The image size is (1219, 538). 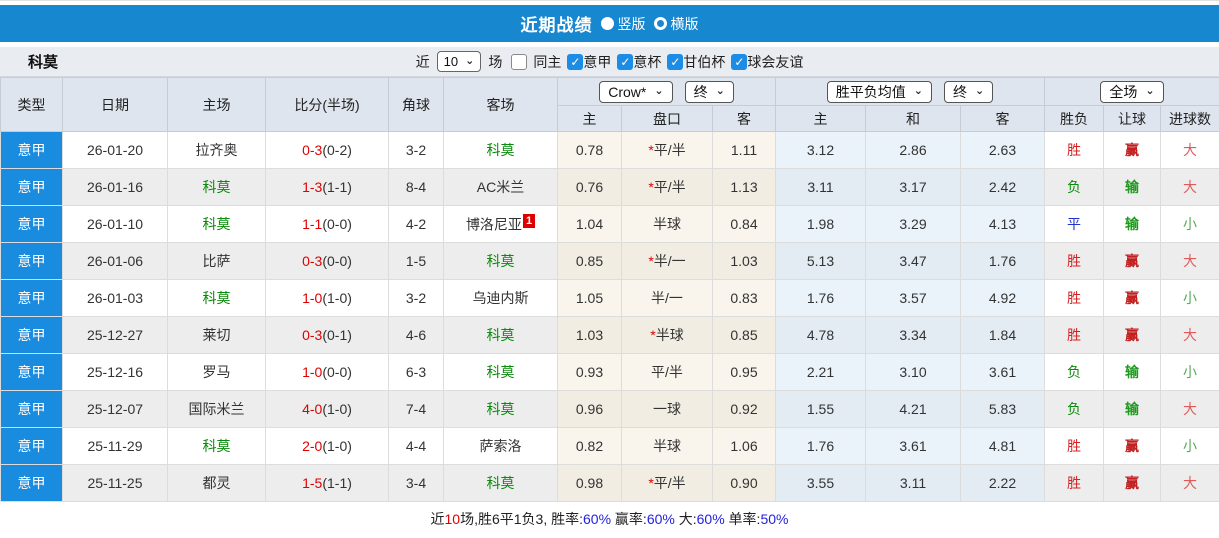 What do you see at coordinates (1002, 118) in the screenshot?
I see `subheader-avg-away: 客` at bounding box center [1002, 118].